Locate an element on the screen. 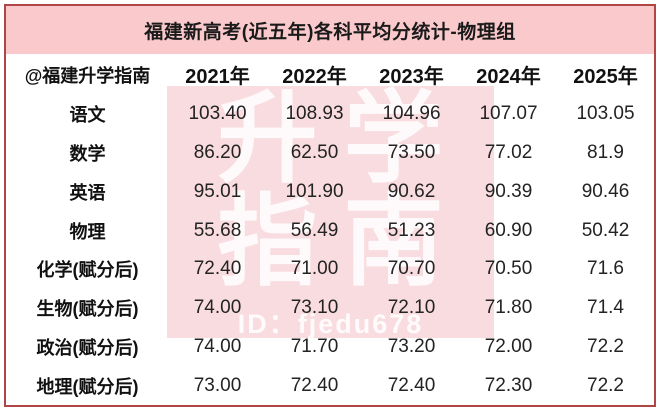 This screenshot has width=660, height=411. title-bar: 福建新高考(近五年)各科平均分统计-物理组 is located at coordinates (330, 30).